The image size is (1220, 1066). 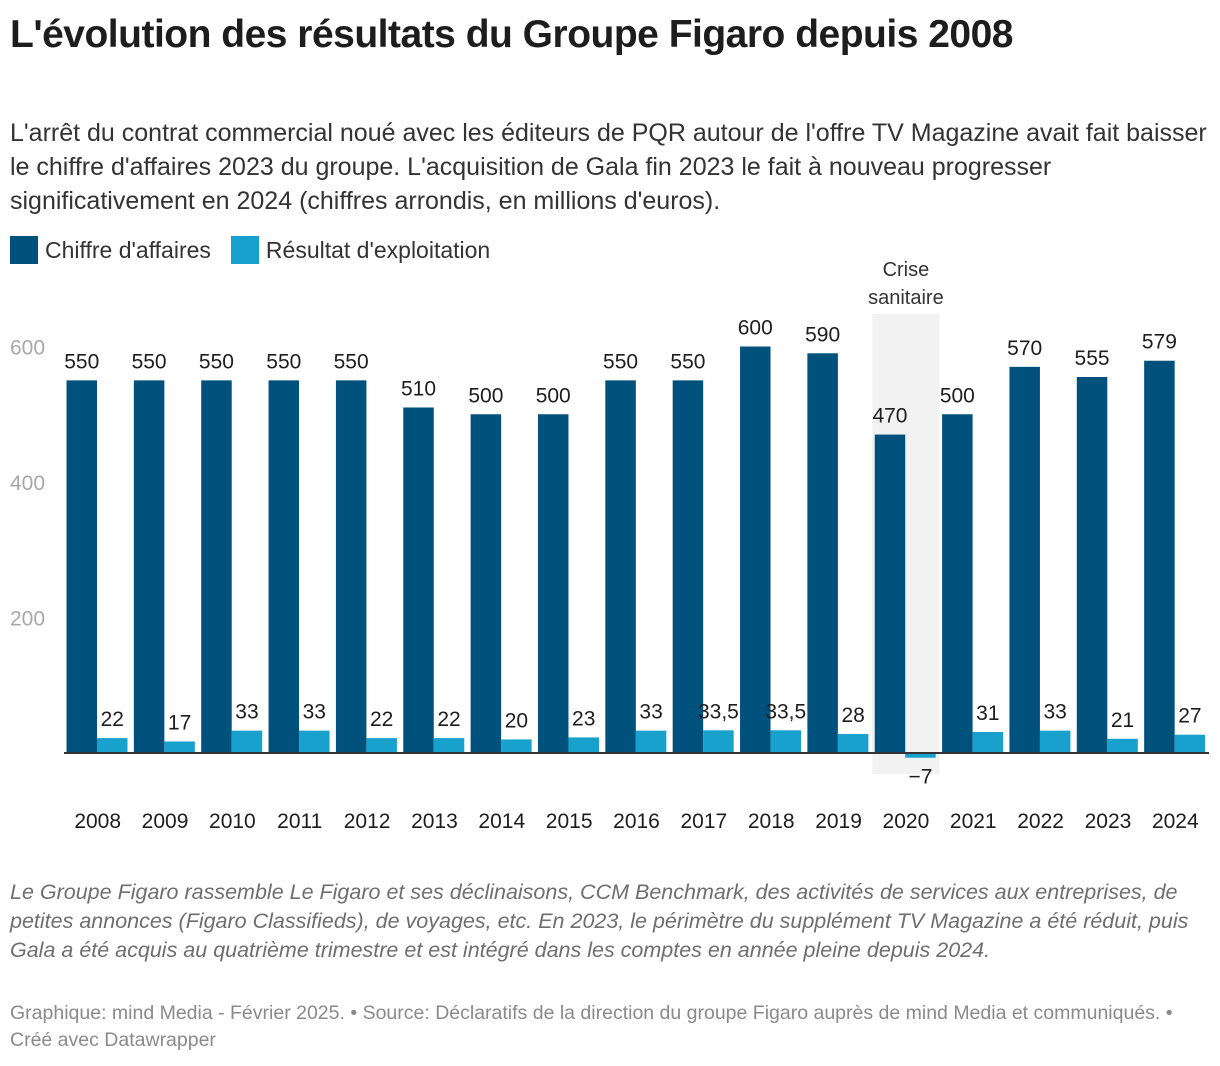 What do you see at coordinates (906, 821) in the screenshot?
I see `x-tick-label: 2020` at bounding box center [906, 821].